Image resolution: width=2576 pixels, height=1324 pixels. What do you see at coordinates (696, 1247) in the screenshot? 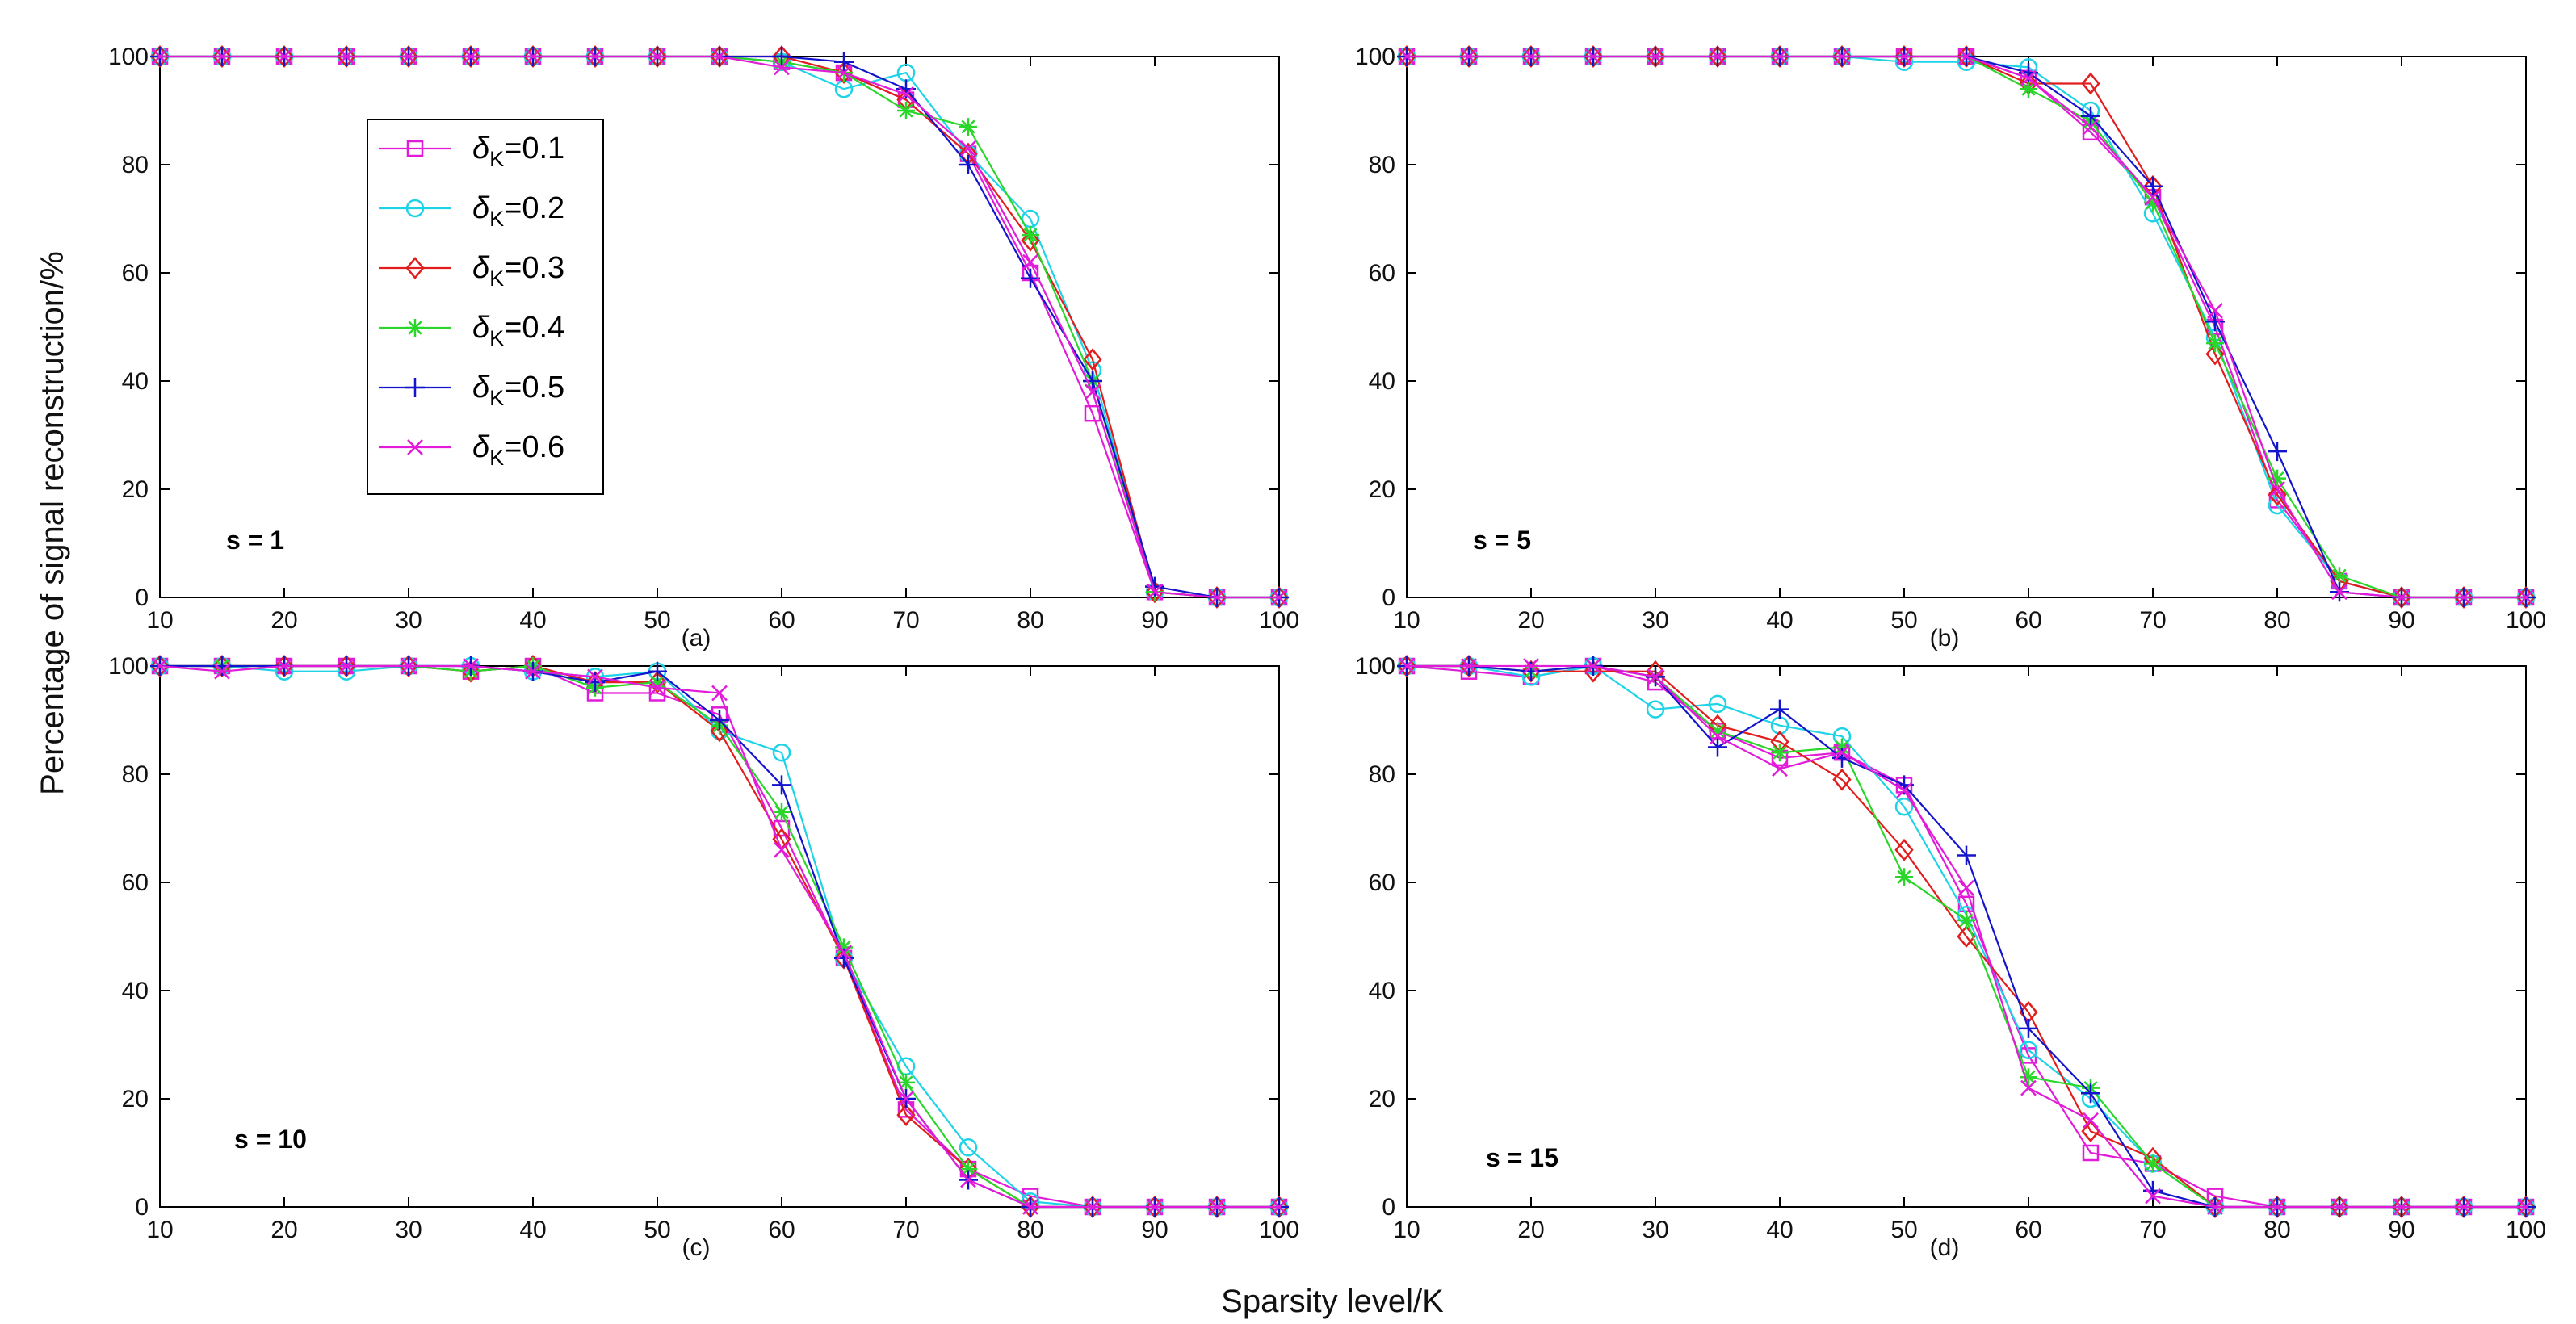
I see `panel-label: (c)` at bounding box center [696, 1247].